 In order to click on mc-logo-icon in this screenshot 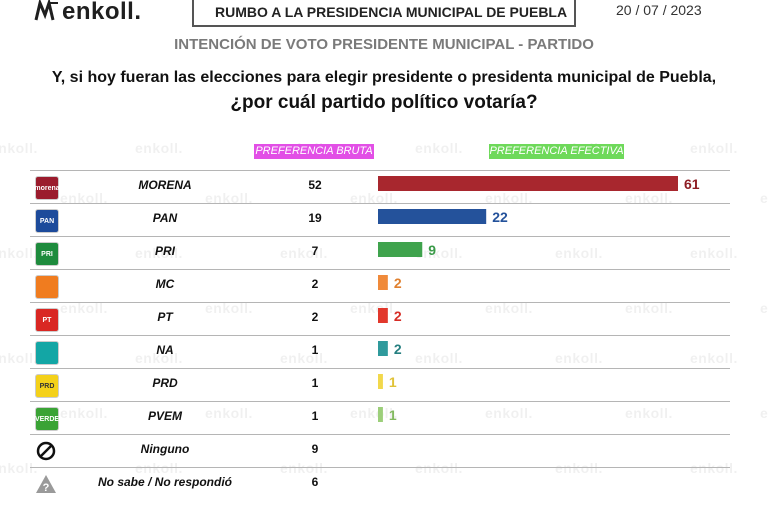, I will do `click(47, 287)`.